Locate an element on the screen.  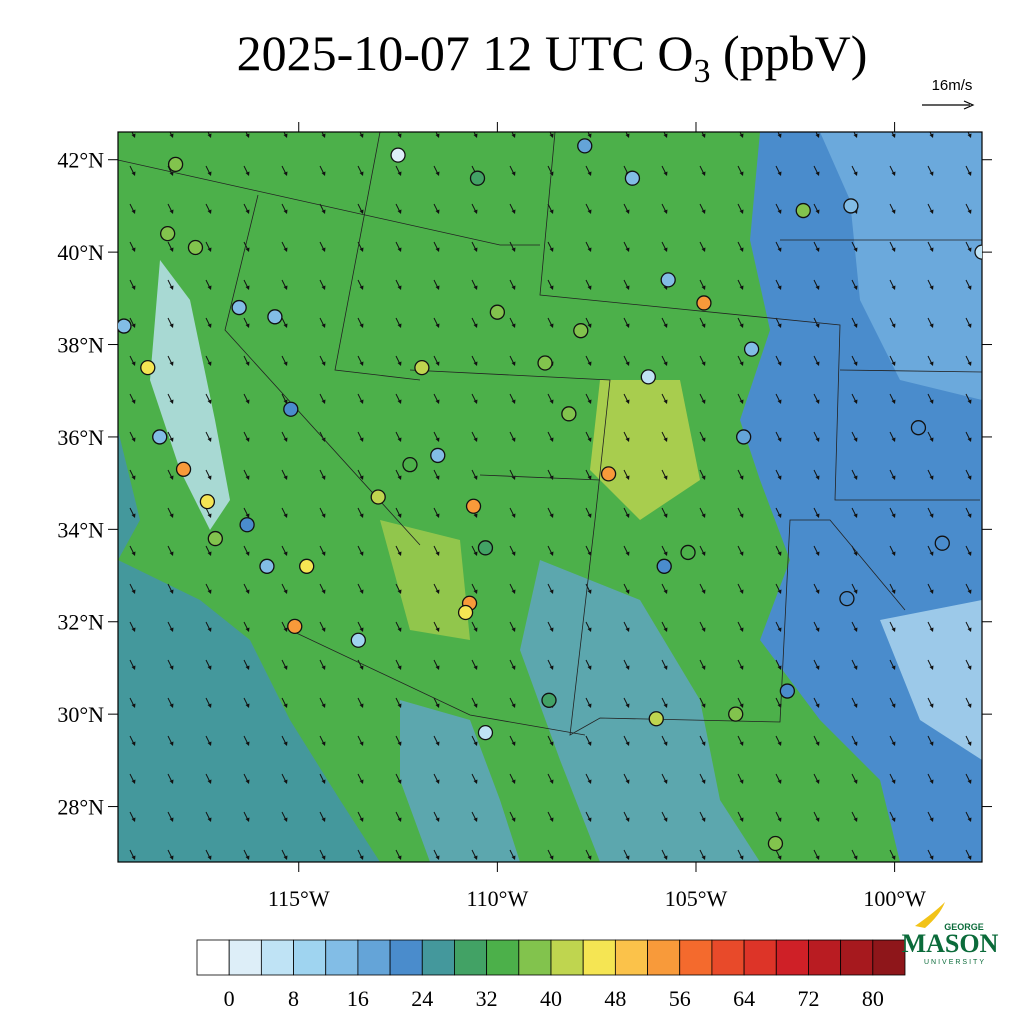
title: 2025-10-07 12 UTC O3 (ppbV) is located at coordinates (552, 57).